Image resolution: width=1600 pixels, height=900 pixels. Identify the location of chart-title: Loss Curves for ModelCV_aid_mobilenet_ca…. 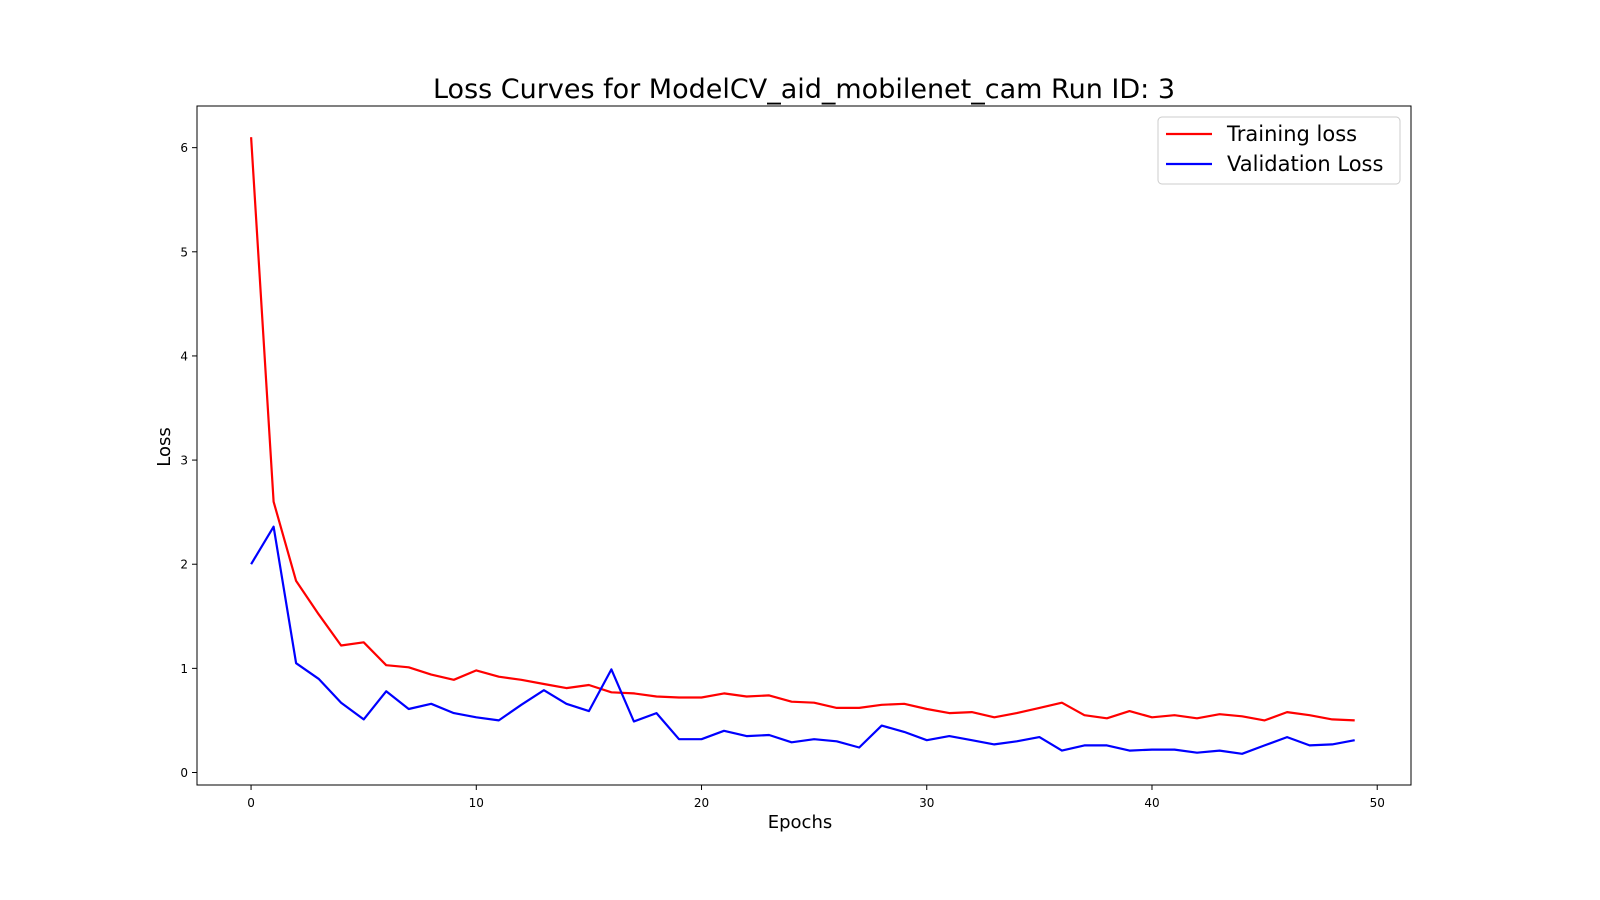
(804, 89).